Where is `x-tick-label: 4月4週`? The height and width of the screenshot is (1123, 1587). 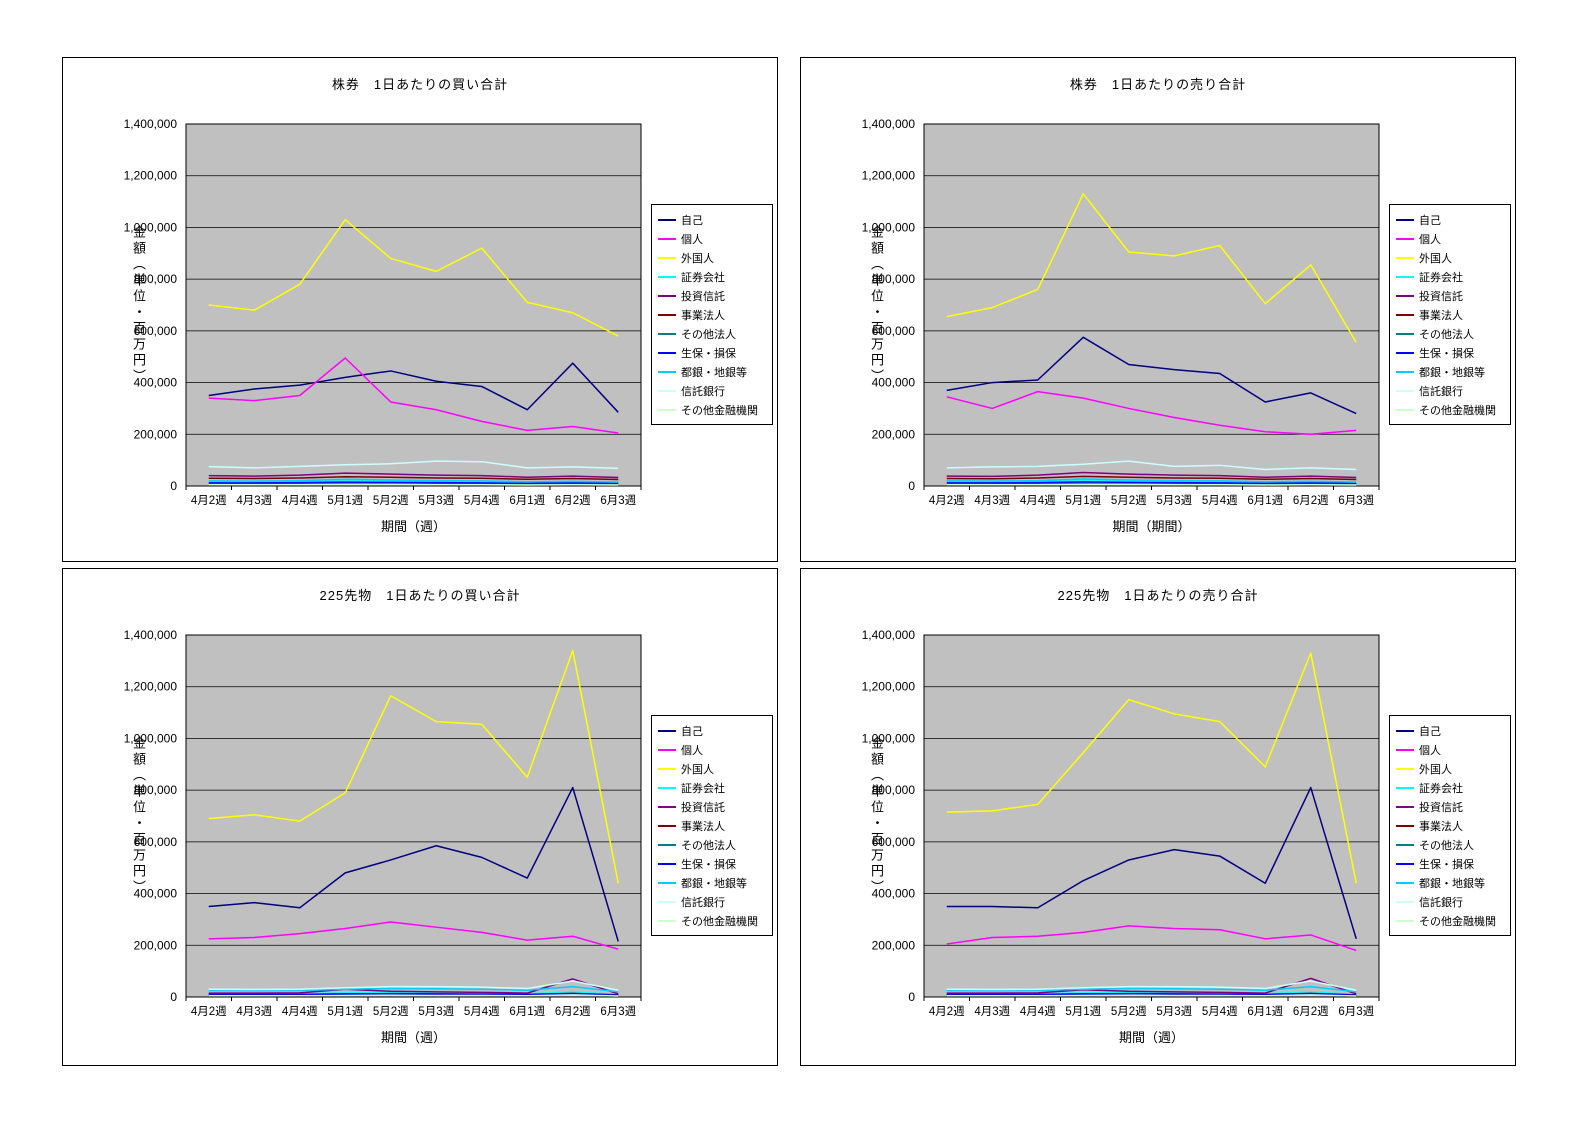 x-tick-label: 4月4週 is located at coordinates (300, 500).